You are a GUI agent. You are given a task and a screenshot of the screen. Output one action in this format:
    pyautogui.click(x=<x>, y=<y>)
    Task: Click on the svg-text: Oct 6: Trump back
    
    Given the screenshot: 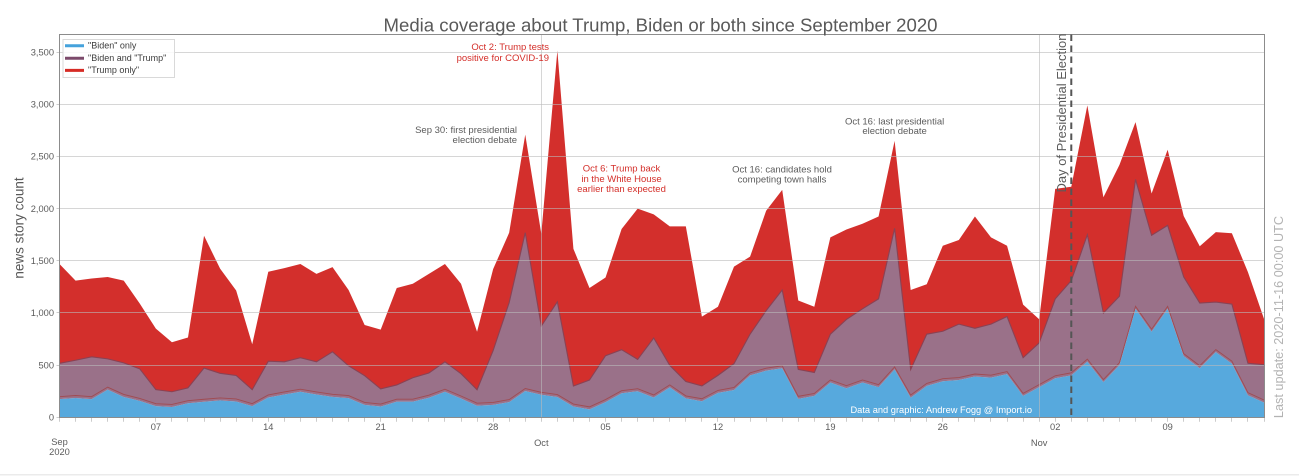 What is the action you would take?
    pyautogui.click(x=622, y=169)
    